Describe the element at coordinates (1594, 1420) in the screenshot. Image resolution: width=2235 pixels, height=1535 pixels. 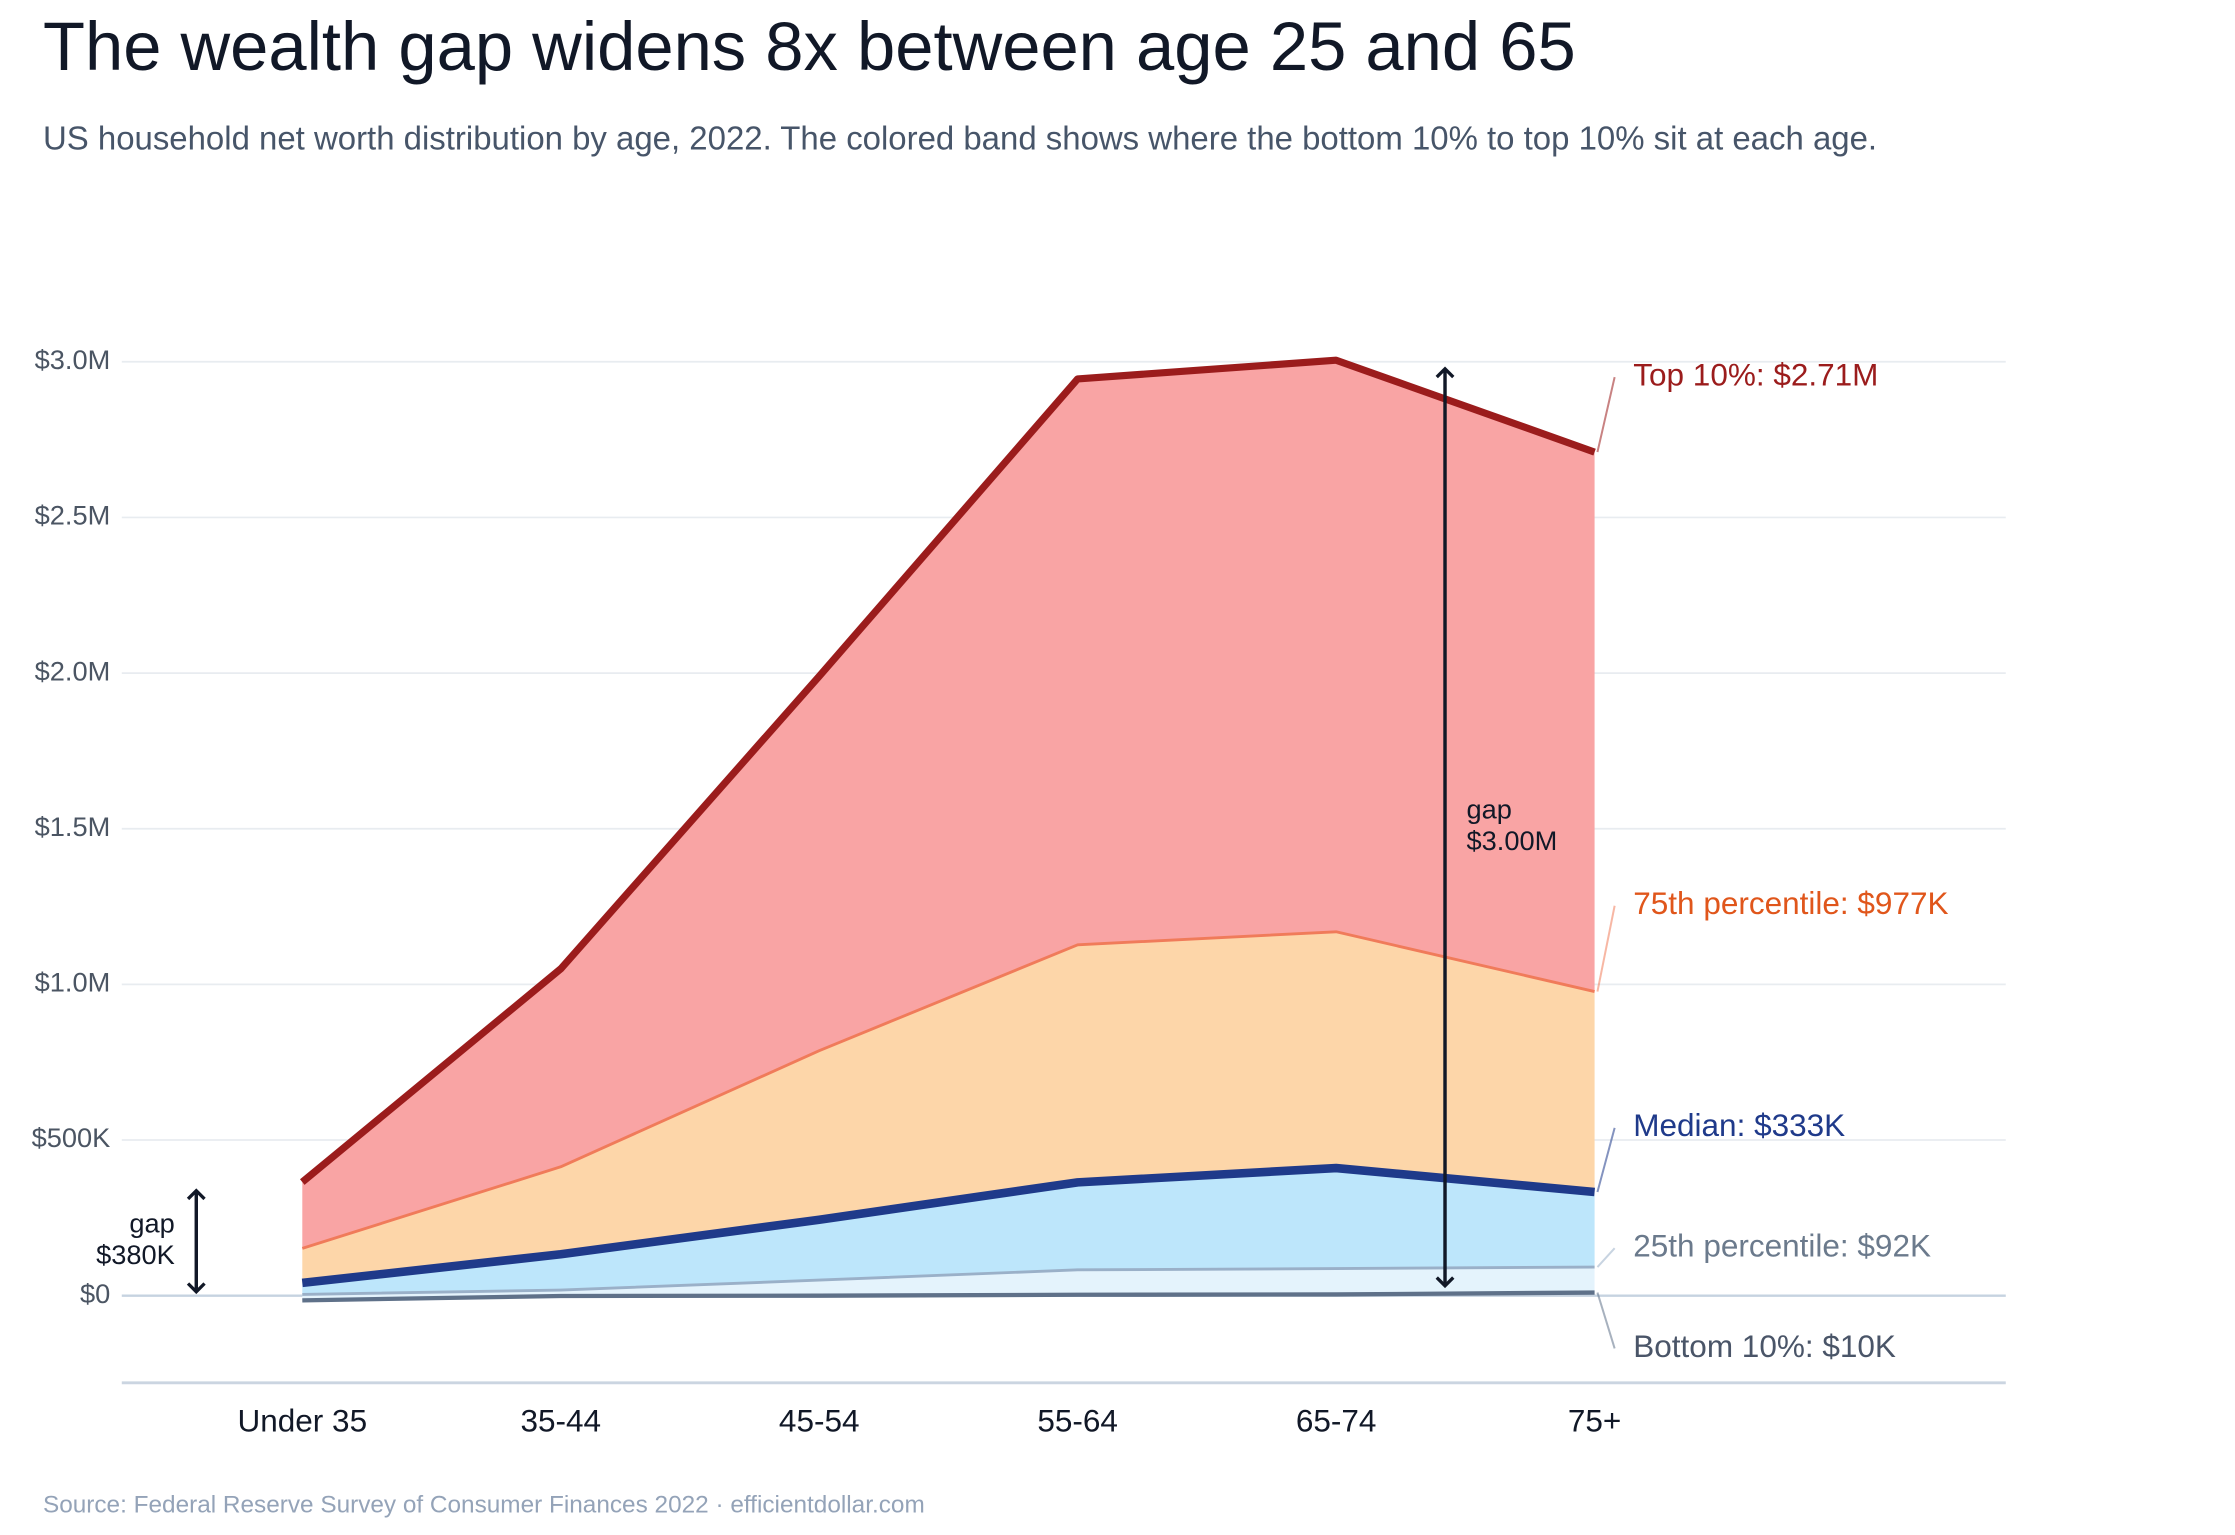
I see `x-tick-label: 75+` at that location.